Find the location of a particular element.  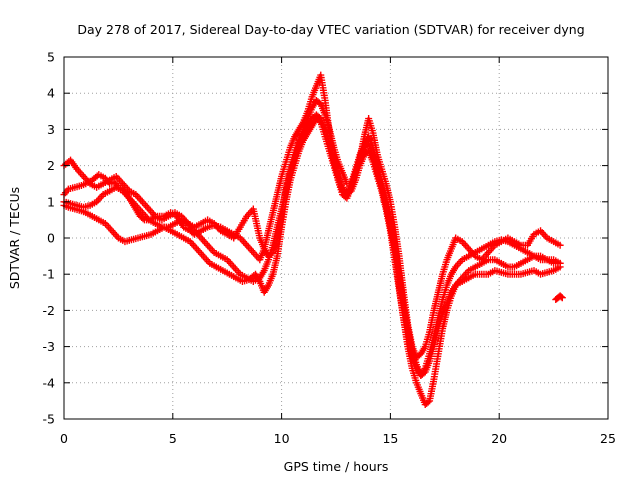

y-tick-label: 0 is located at coordinates (51, 238).